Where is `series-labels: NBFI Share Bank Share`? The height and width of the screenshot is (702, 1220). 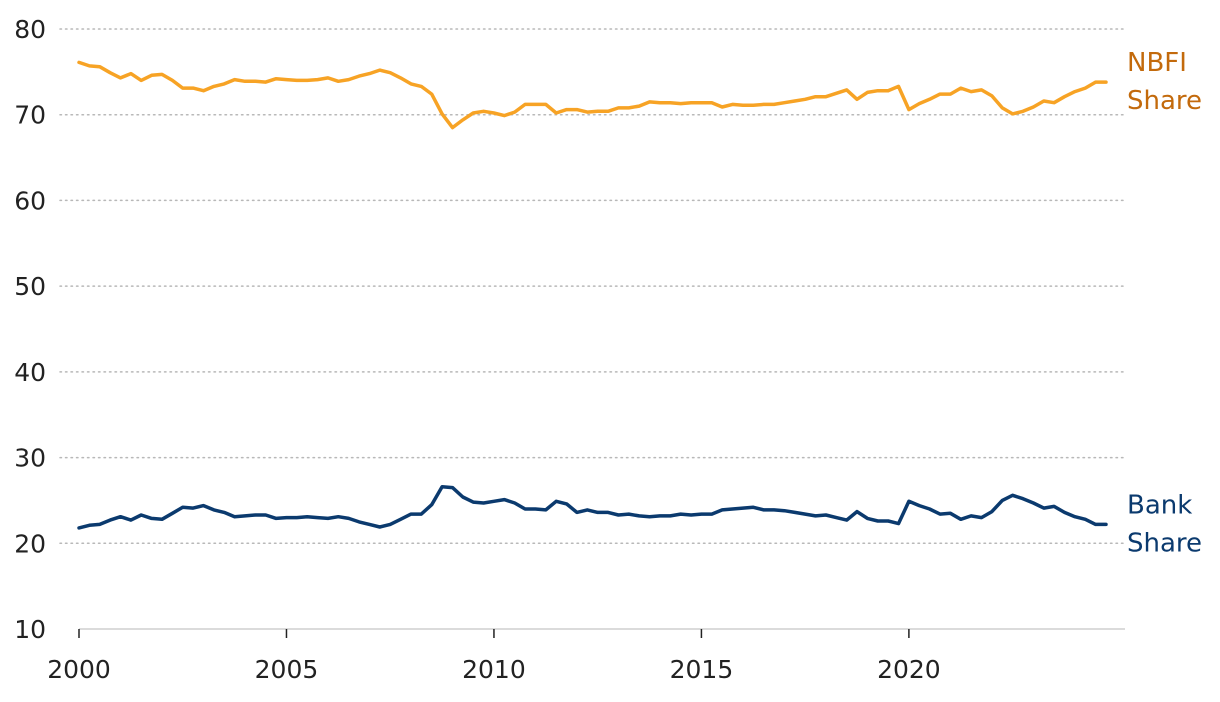
series-labels: NBFI Share Bank Share is located at coordinates (1164, 303).